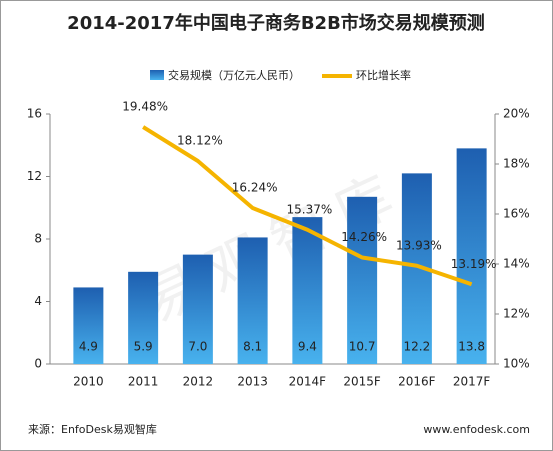  I want to click on x-tick-label: 2017F, so click(472, 382).